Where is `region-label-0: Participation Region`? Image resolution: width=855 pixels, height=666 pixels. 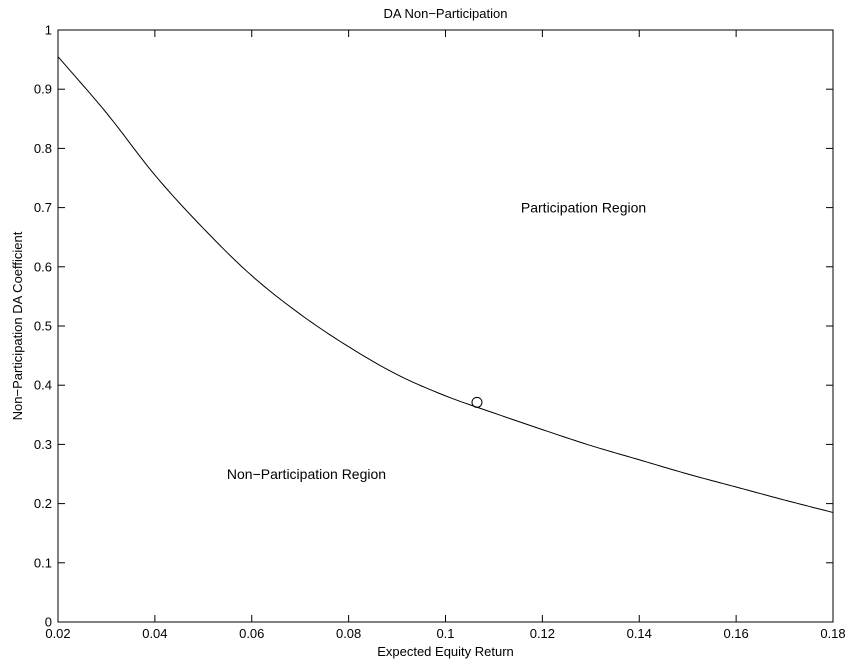 region-label-0: Participation Region is located at coordinates (583, 208).